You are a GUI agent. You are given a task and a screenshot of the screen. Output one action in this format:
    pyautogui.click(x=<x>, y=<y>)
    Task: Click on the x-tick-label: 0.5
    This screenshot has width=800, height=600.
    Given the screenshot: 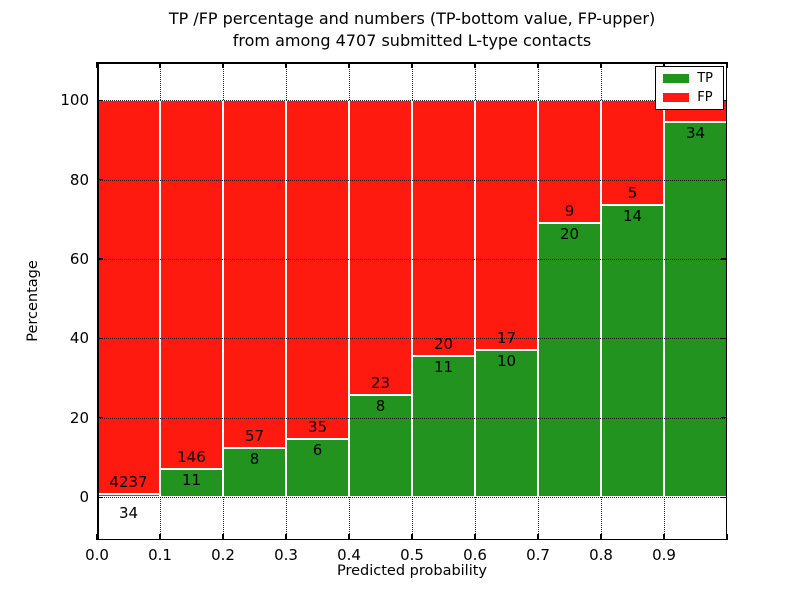 What is the action you would take?
    pyautogui.click(x=412, y=555)
    